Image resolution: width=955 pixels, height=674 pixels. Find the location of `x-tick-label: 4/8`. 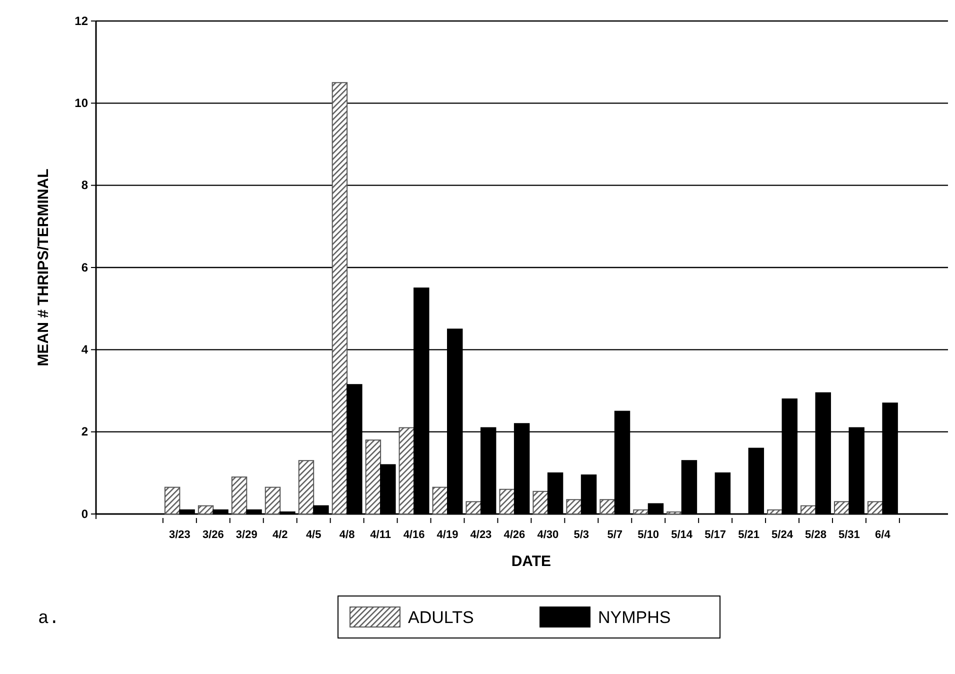

x-tick-label: 4/8 is located at coordinates (347, 535).